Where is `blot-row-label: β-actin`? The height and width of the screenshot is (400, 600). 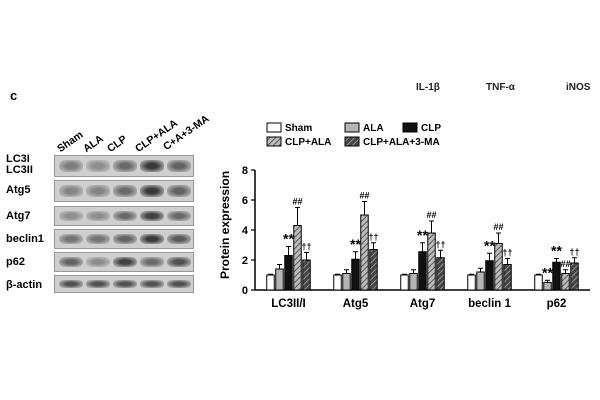
blot-row-label: β-actin is located at coordinates (24, 285).